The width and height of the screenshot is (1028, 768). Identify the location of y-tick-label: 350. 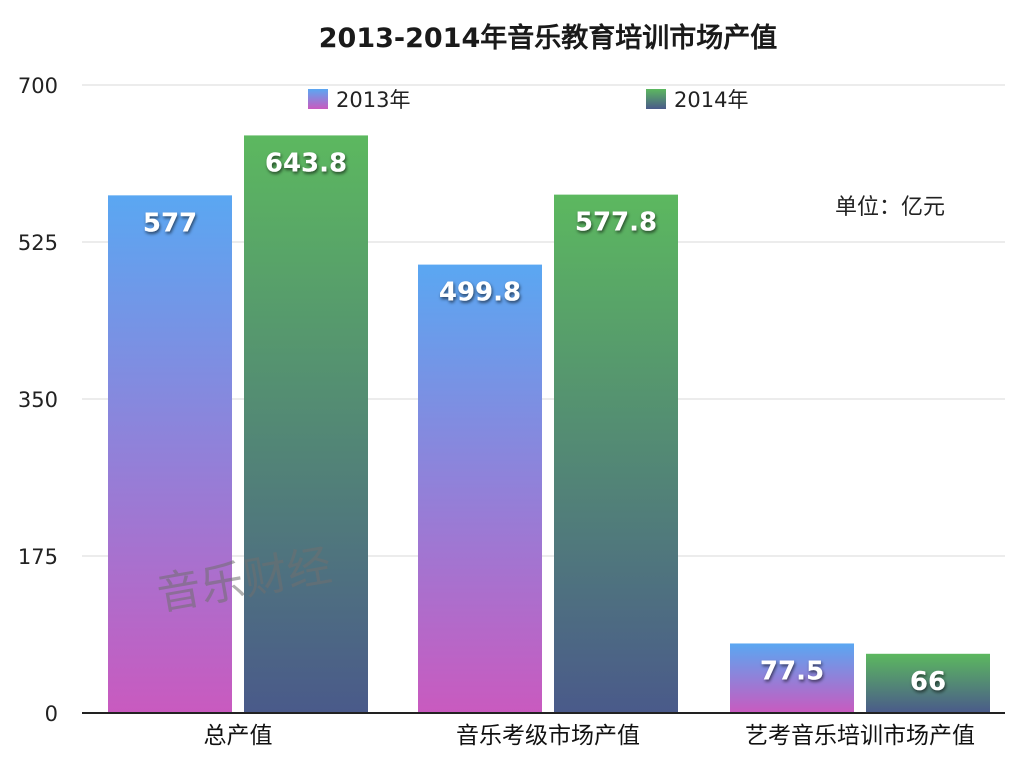
(38, 400).